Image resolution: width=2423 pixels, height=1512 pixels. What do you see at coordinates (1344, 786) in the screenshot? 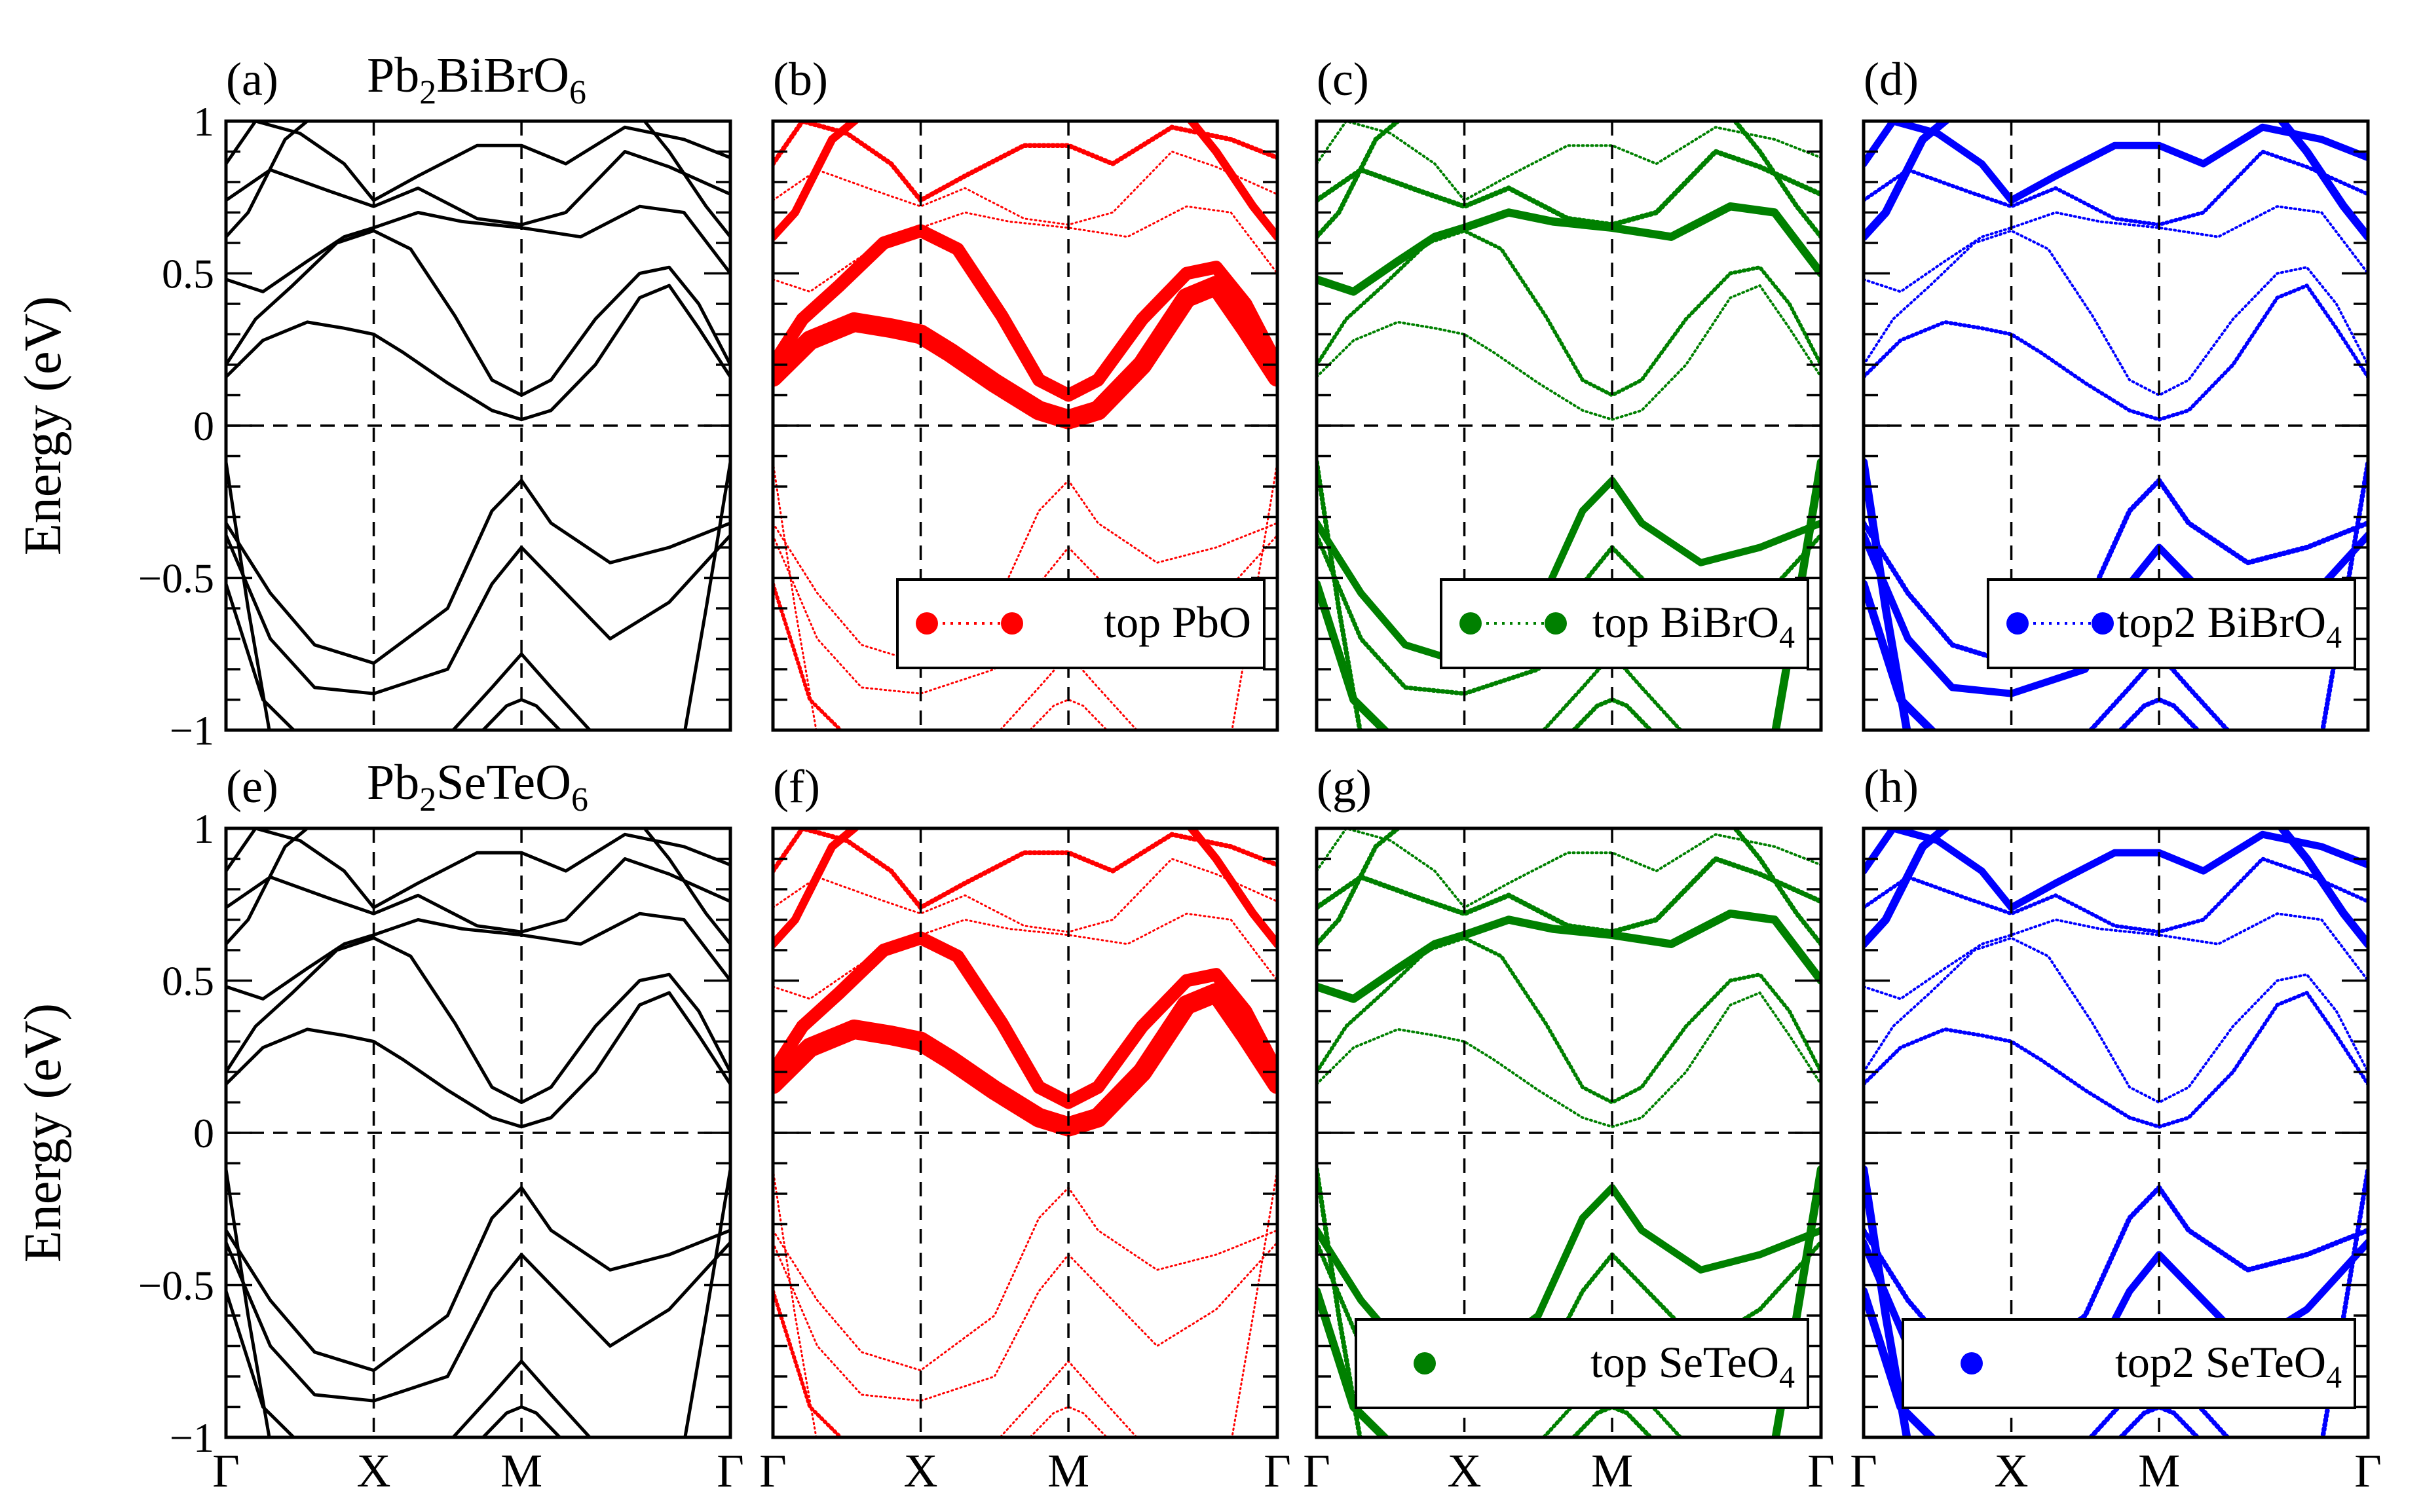
I see `panel-letter: (g)` at bounding box center [1344, 786].